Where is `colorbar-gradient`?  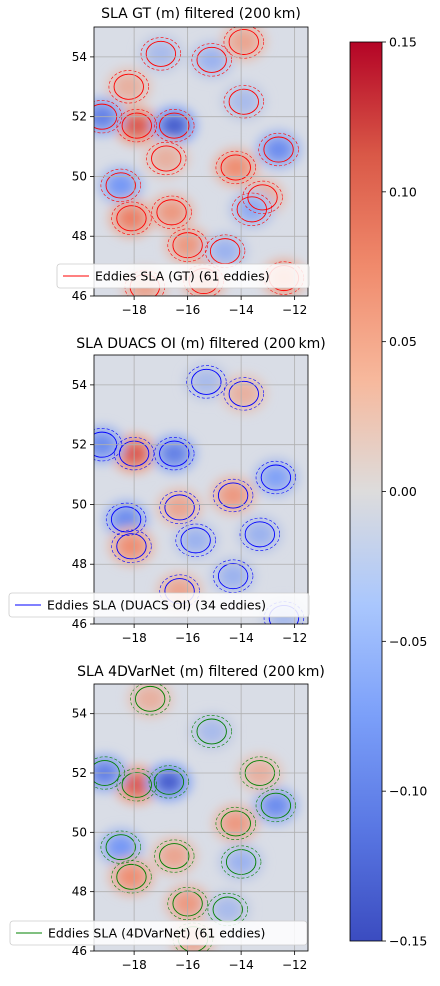 colorbar-gradient is located at coordinates (366, 491).